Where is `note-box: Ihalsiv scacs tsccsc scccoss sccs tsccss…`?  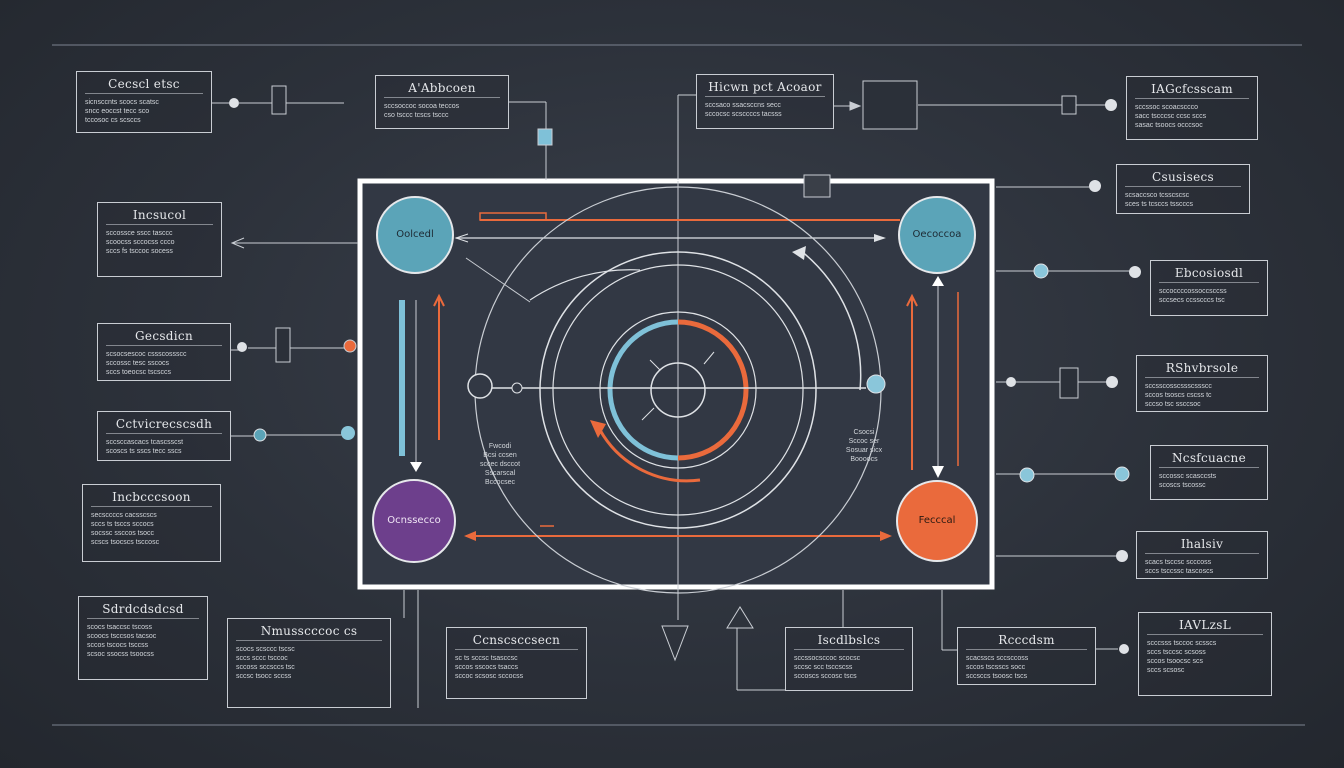
note-box: Ihalsiv scacs tsccsc scccoss sccs tsccss… is located at coordinates (1202, 555).